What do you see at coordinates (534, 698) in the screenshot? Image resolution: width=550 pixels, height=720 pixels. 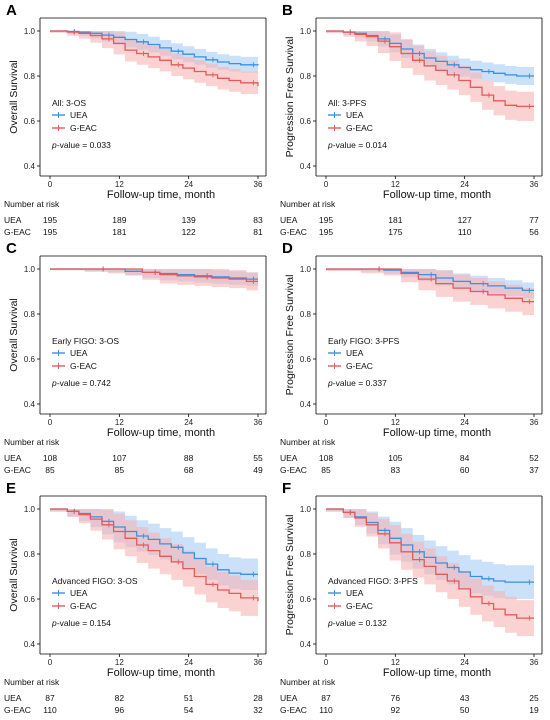 I see `risk-value: 25` at bounding box center [534, 698].